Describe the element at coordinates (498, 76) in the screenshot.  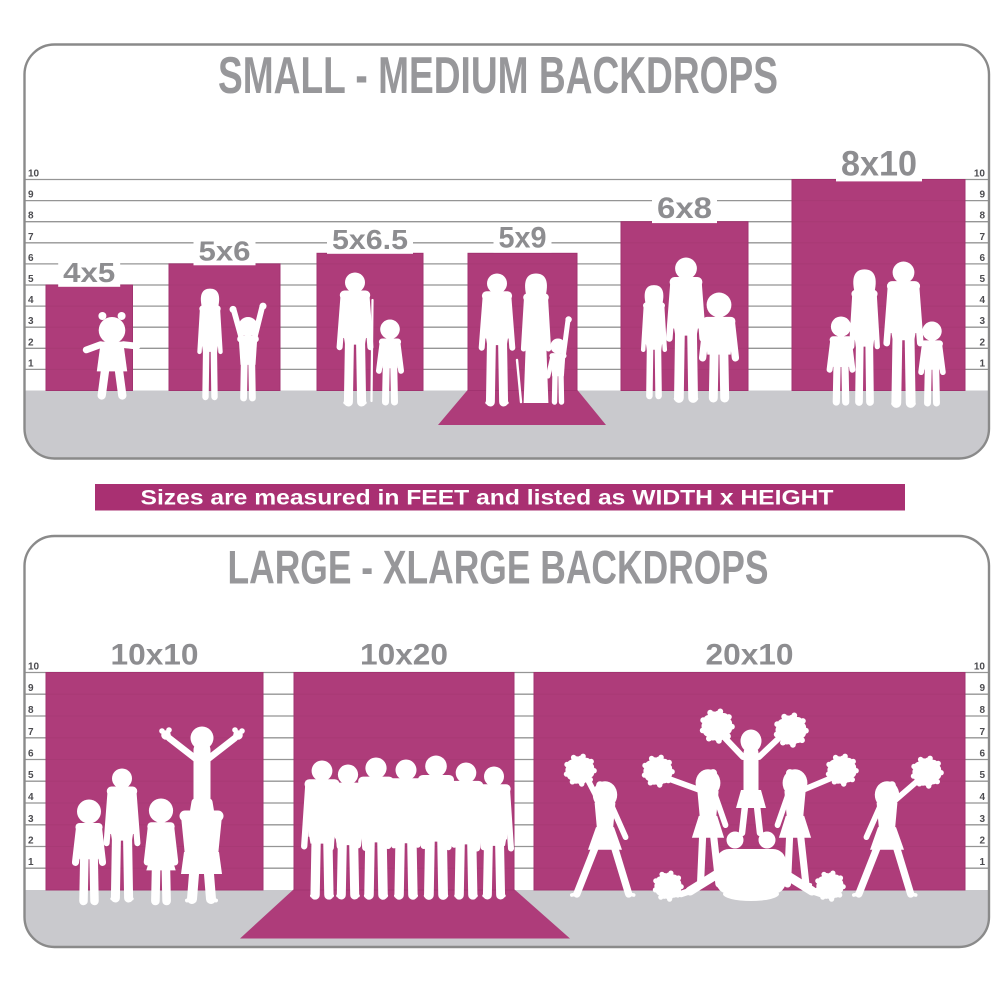
I see `svg-text: SMALL - MEDIUM BACKDROPS` at that location.